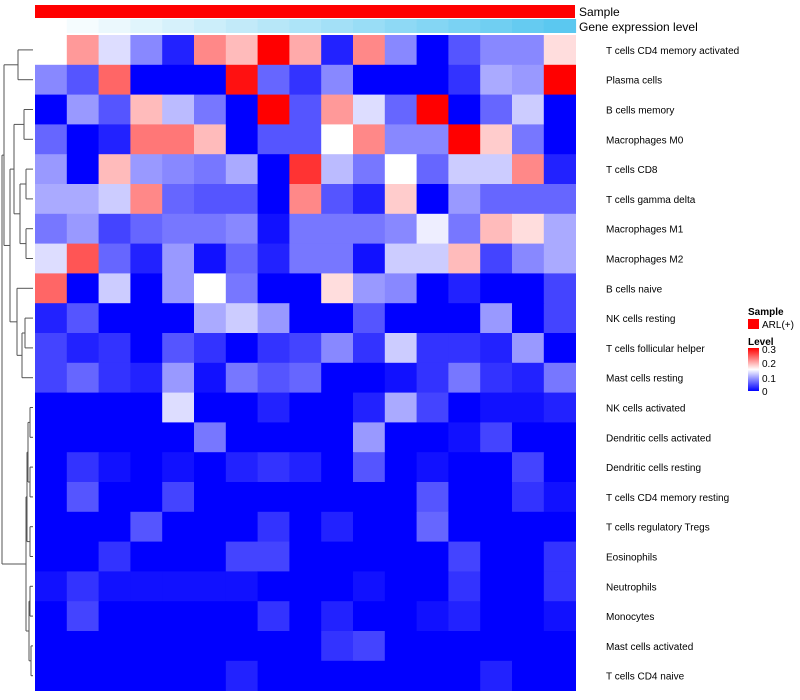  I want to click on row-label: Eosinophils, so click(631, 558).